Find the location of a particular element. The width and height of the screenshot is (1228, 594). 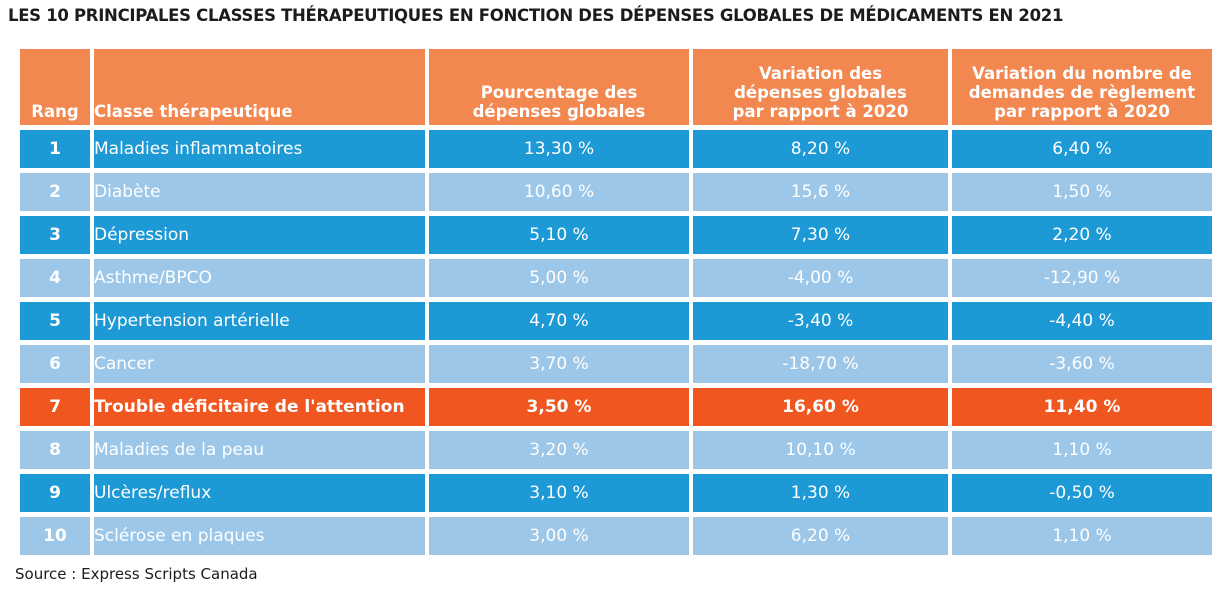

table-row: 6 Cancer 3,70 % -18,70 % -3,60 % is located at coordinates (616, 364).